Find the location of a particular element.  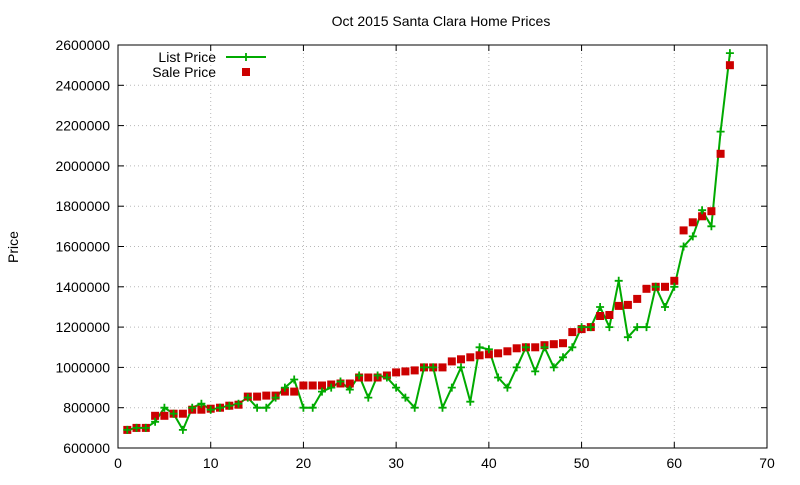

y-tick-label: 1600000 is located at coordinates (82, 247).